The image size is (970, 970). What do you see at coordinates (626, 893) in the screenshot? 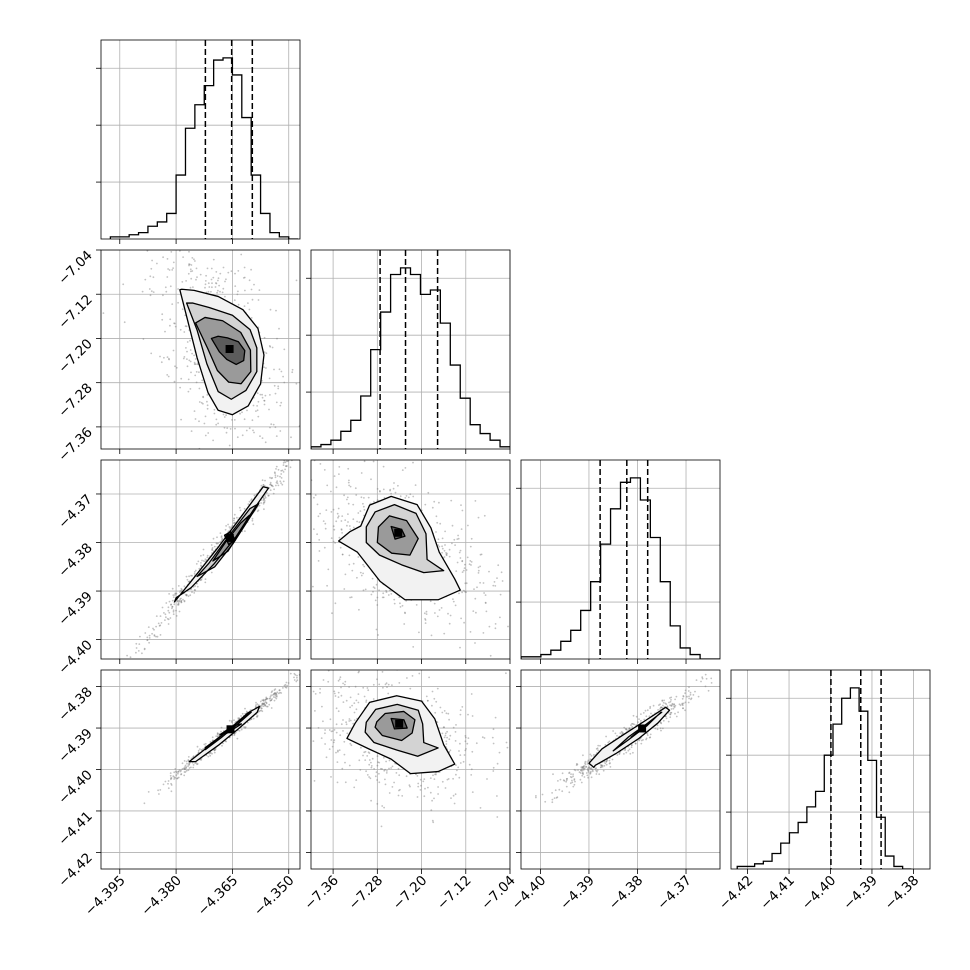
I see `x-tick-label: −4.38` at bounding box center [626, 893].